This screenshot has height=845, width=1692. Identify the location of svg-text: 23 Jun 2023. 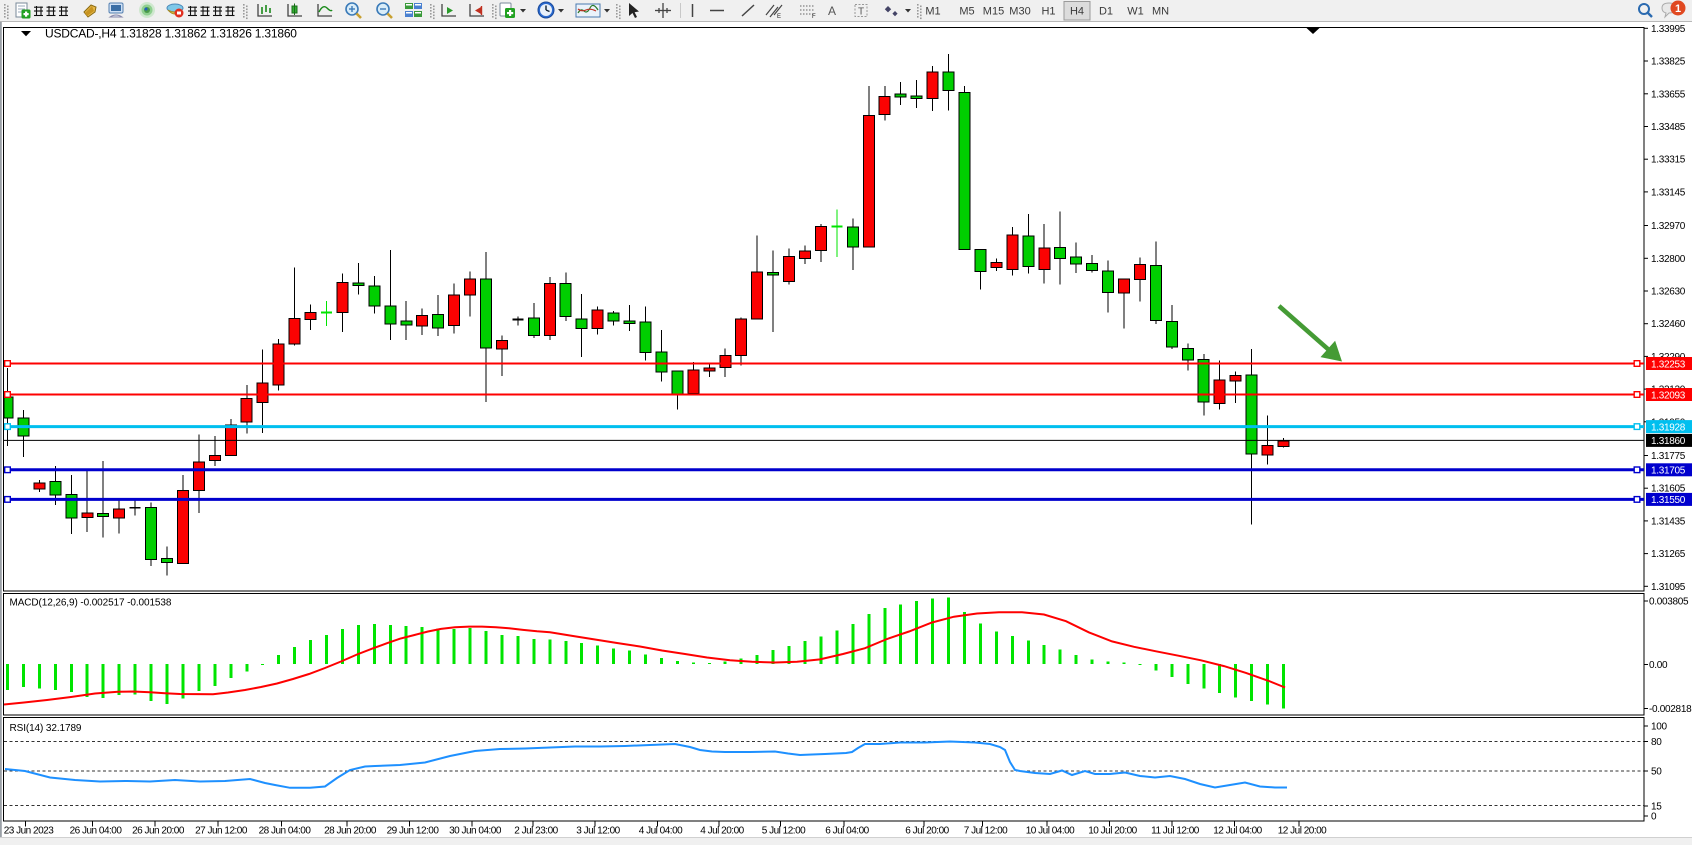
(29, 831).